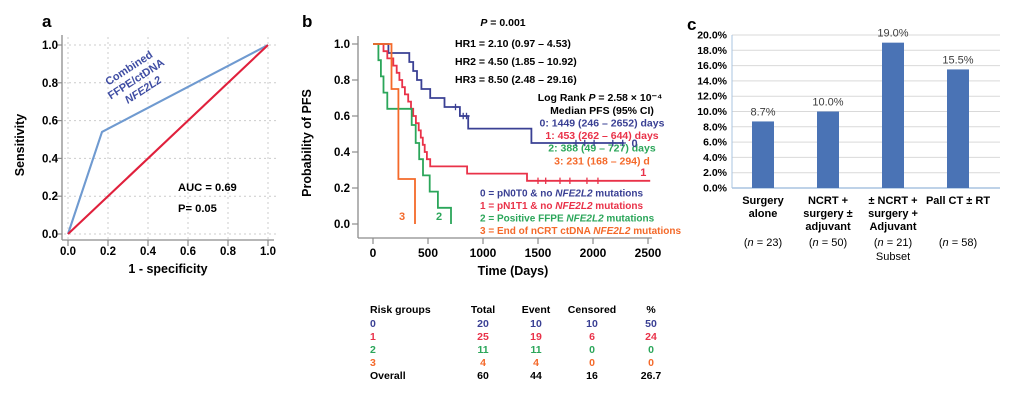 This screenshot has height=406, width=1018. I want to click on bar-category-label: Surgery alone, so click(763, 207).